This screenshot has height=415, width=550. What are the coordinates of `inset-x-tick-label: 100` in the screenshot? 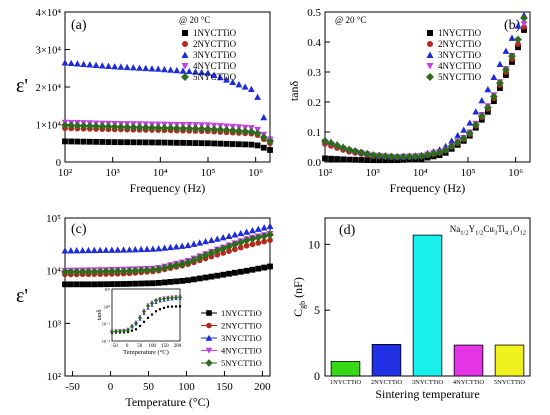 It's located at (153, 346).